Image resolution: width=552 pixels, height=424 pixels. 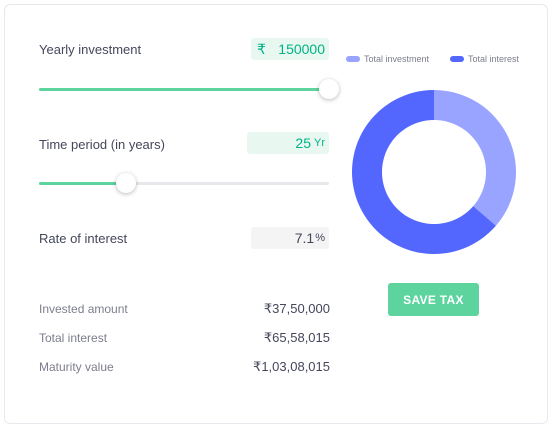 I want to click on legend-label: Total investment, so click(x=397, y=59).